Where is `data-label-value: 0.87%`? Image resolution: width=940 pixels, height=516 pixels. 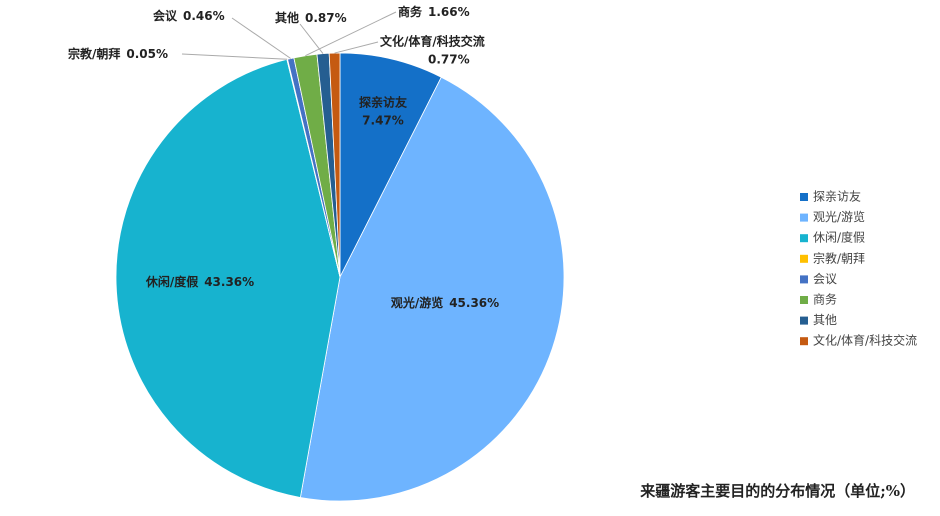 data-label-value: 0.87% is located at coordinates (326, 18).